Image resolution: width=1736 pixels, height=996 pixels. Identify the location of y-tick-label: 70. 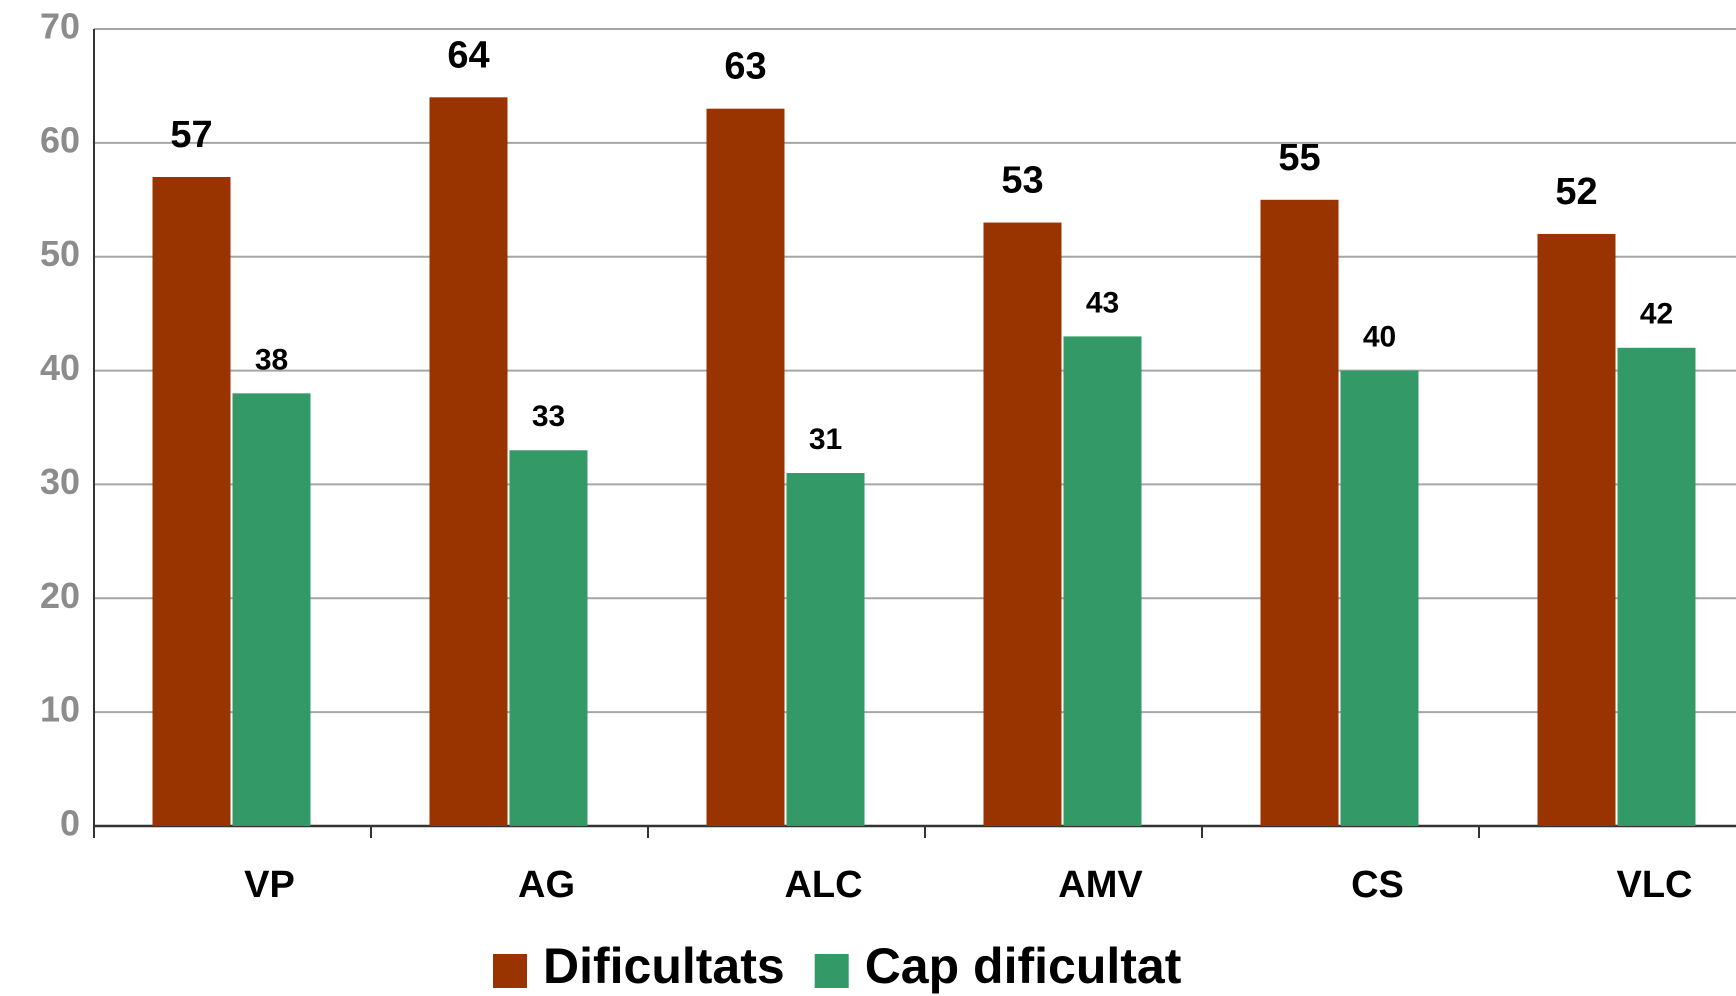
(60, 26).